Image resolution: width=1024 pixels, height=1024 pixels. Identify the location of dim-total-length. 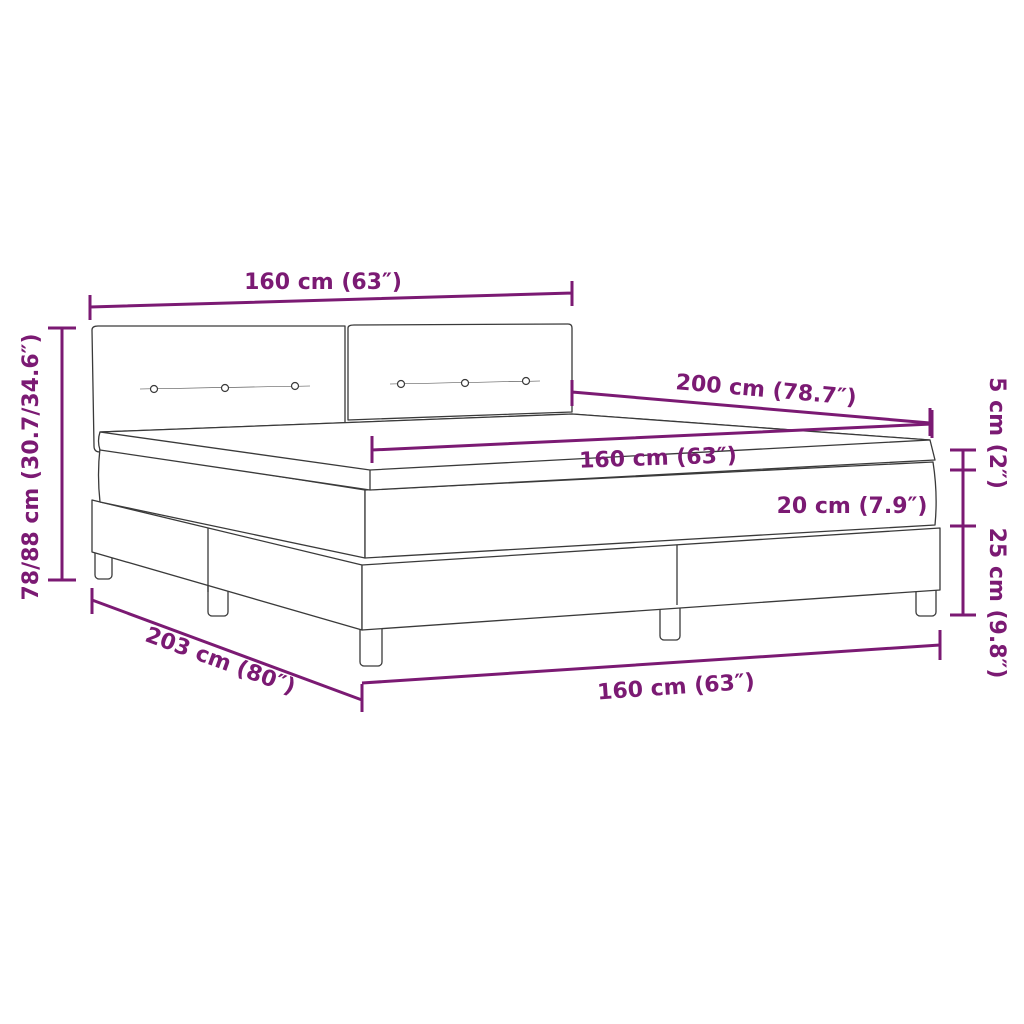
(227, 650).